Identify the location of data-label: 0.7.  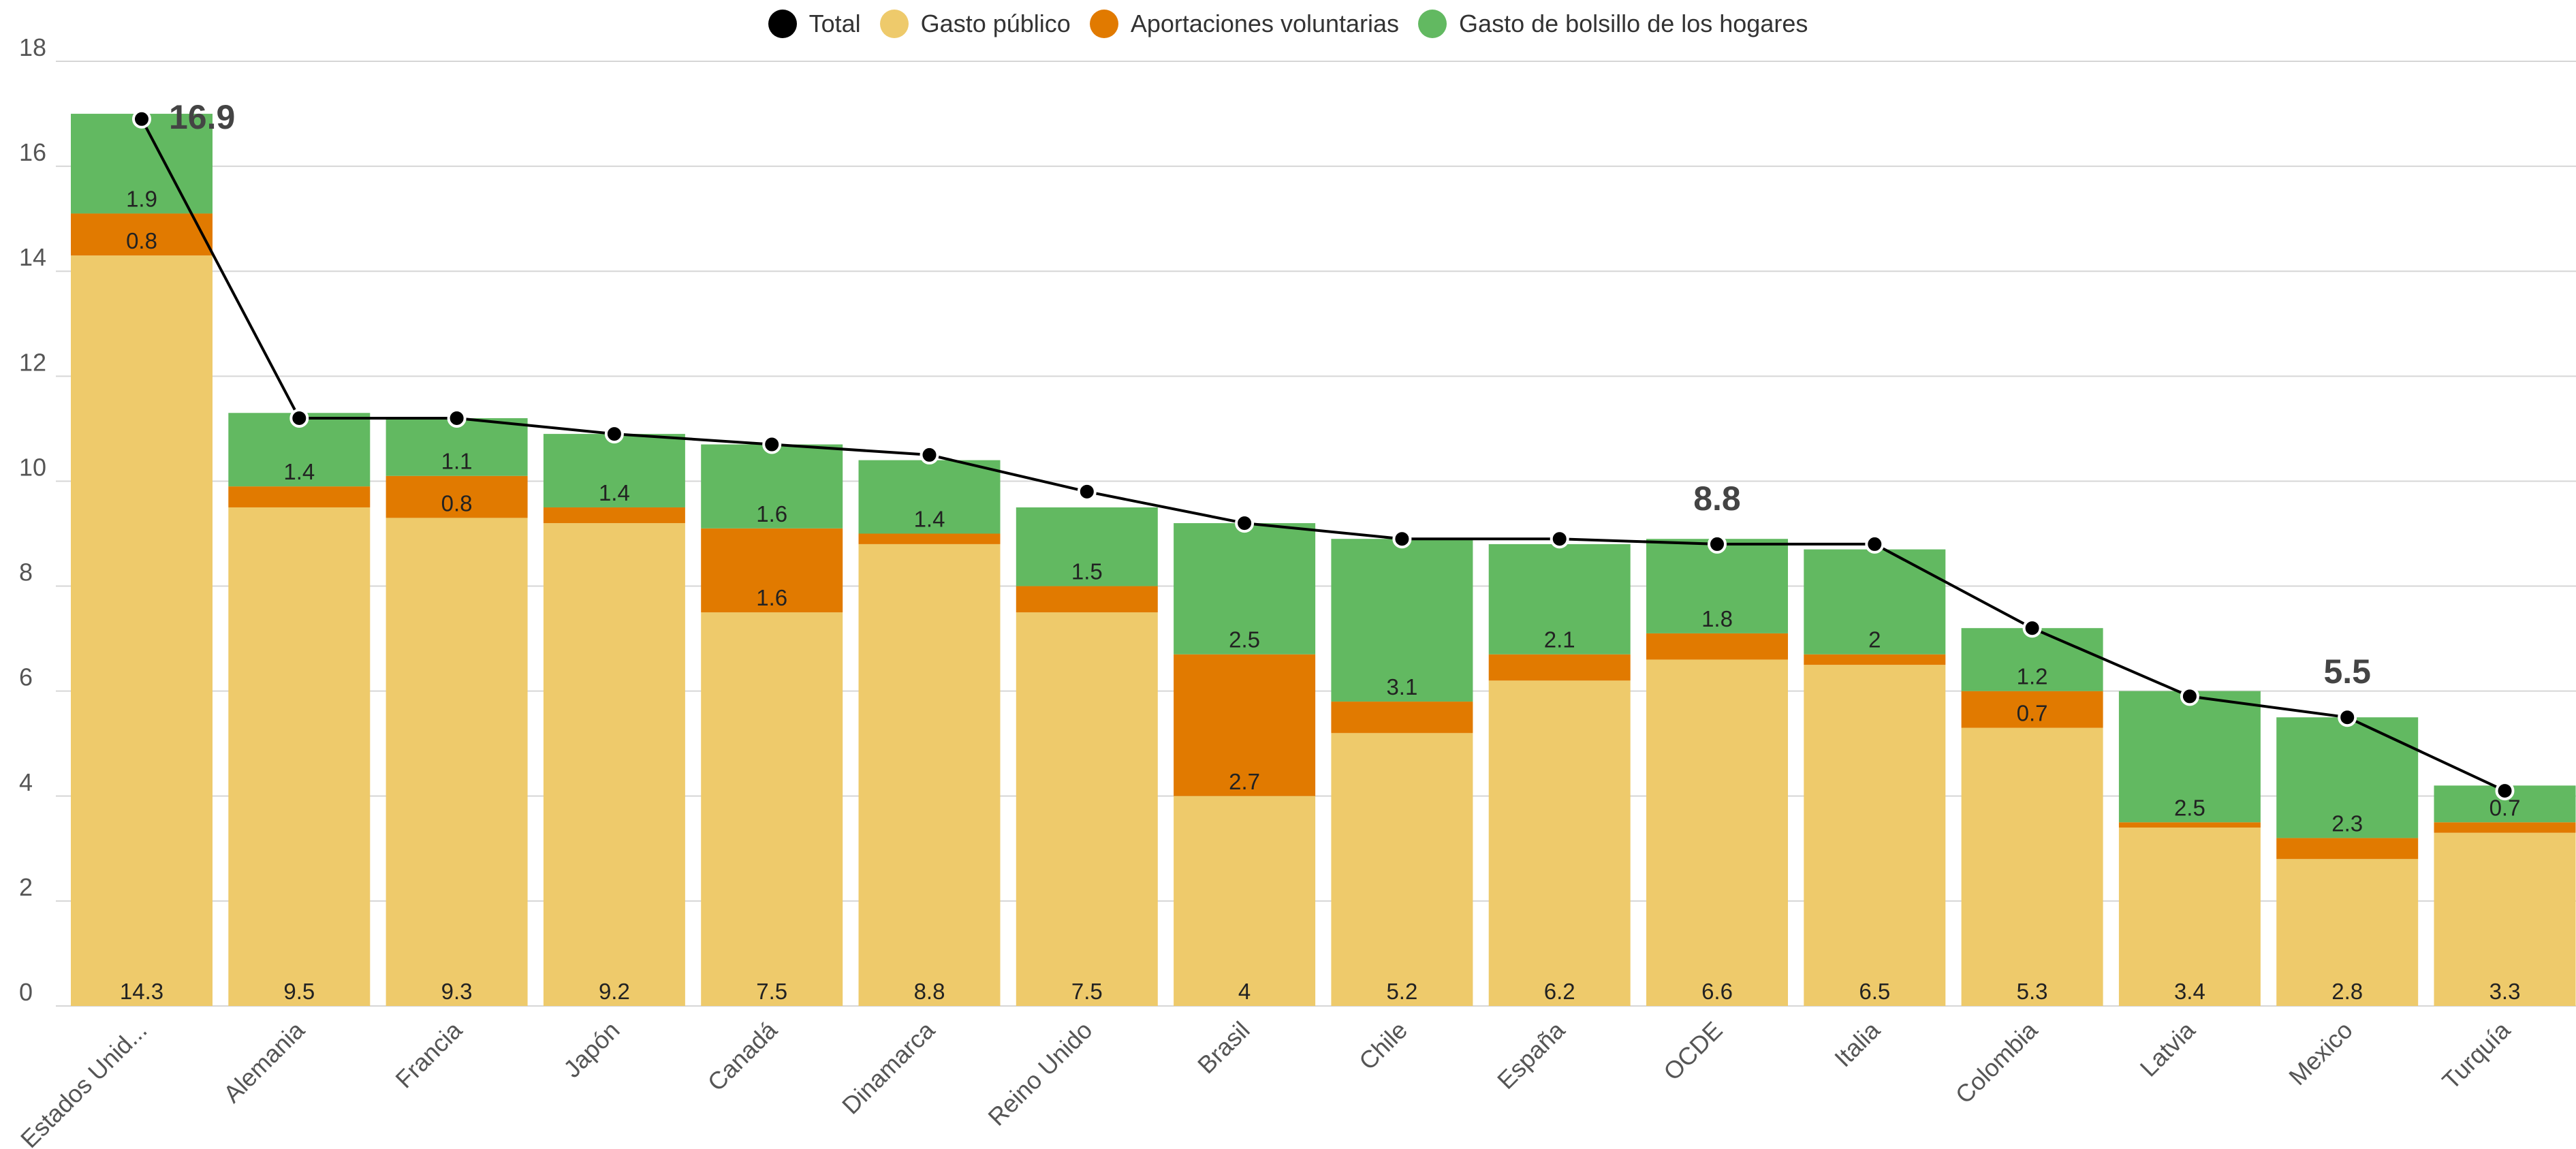
(2032, 713).